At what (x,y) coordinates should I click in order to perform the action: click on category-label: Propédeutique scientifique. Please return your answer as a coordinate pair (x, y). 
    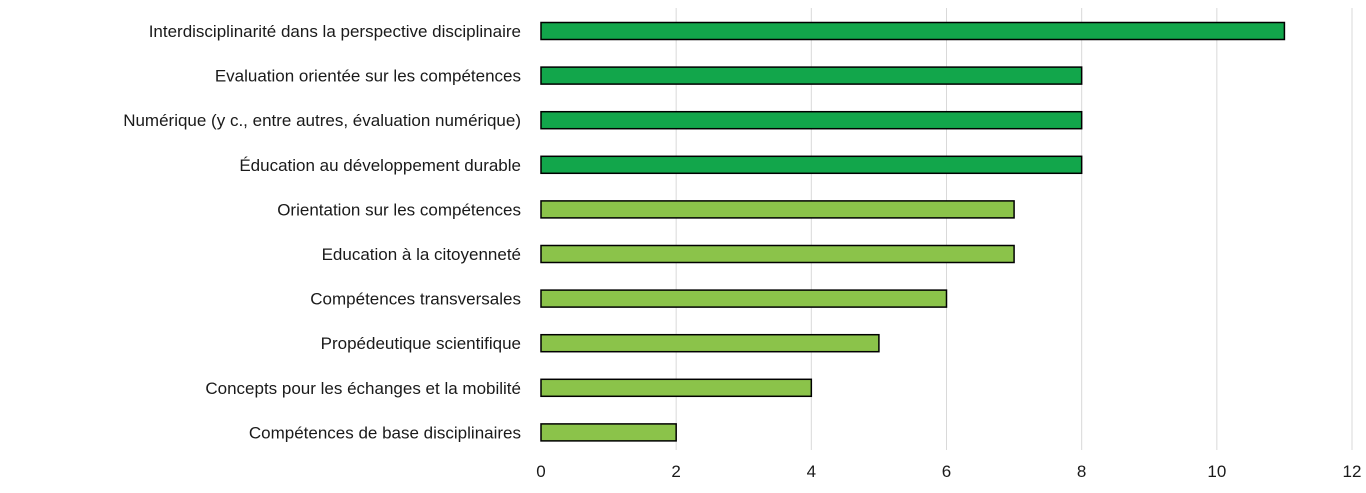
    Looking at the image, I should click on (421, 343).